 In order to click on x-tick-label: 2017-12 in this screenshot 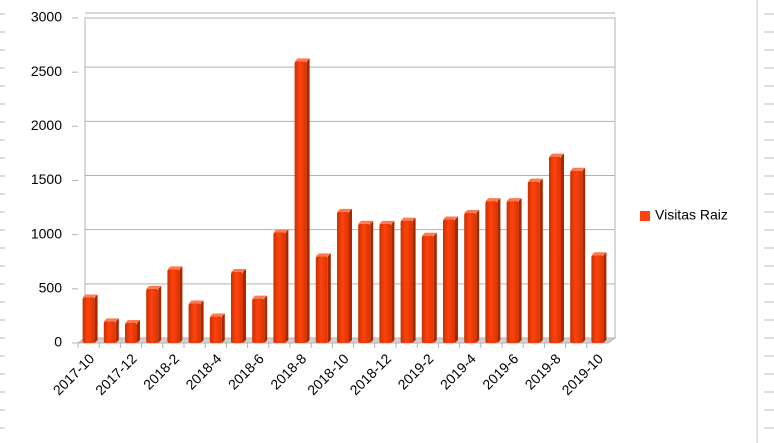, I will do `click(116, 374)`.